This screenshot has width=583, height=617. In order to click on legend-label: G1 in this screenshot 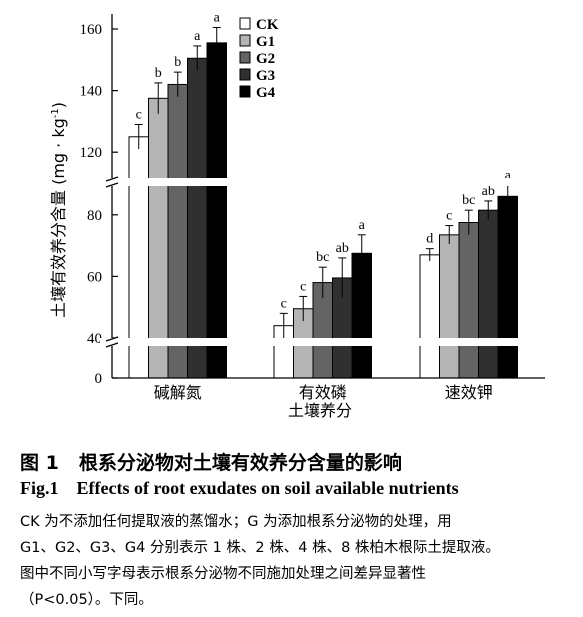, I will do `click(265, 42)`.